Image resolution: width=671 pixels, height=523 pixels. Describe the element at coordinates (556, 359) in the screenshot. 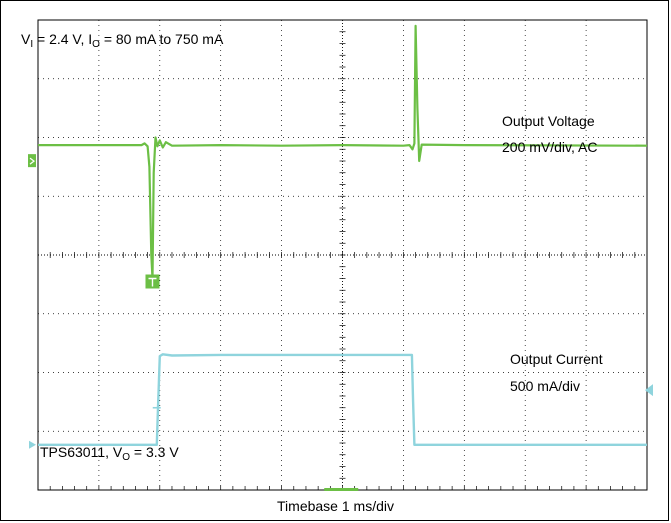

I see `current-series-label: Output Current` at that location.